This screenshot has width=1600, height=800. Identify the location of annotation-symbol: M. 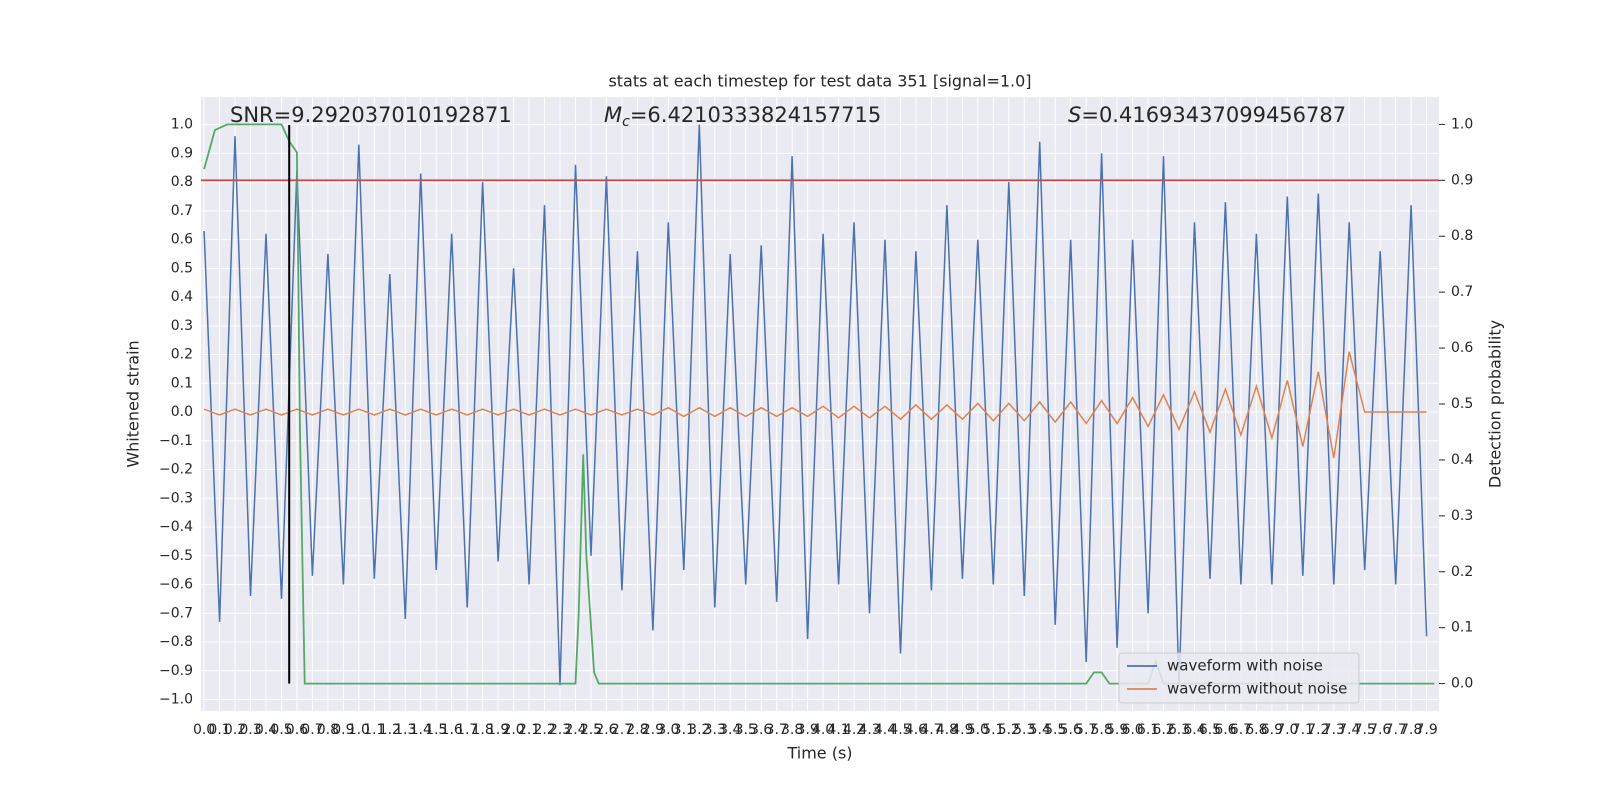
(613, 115).